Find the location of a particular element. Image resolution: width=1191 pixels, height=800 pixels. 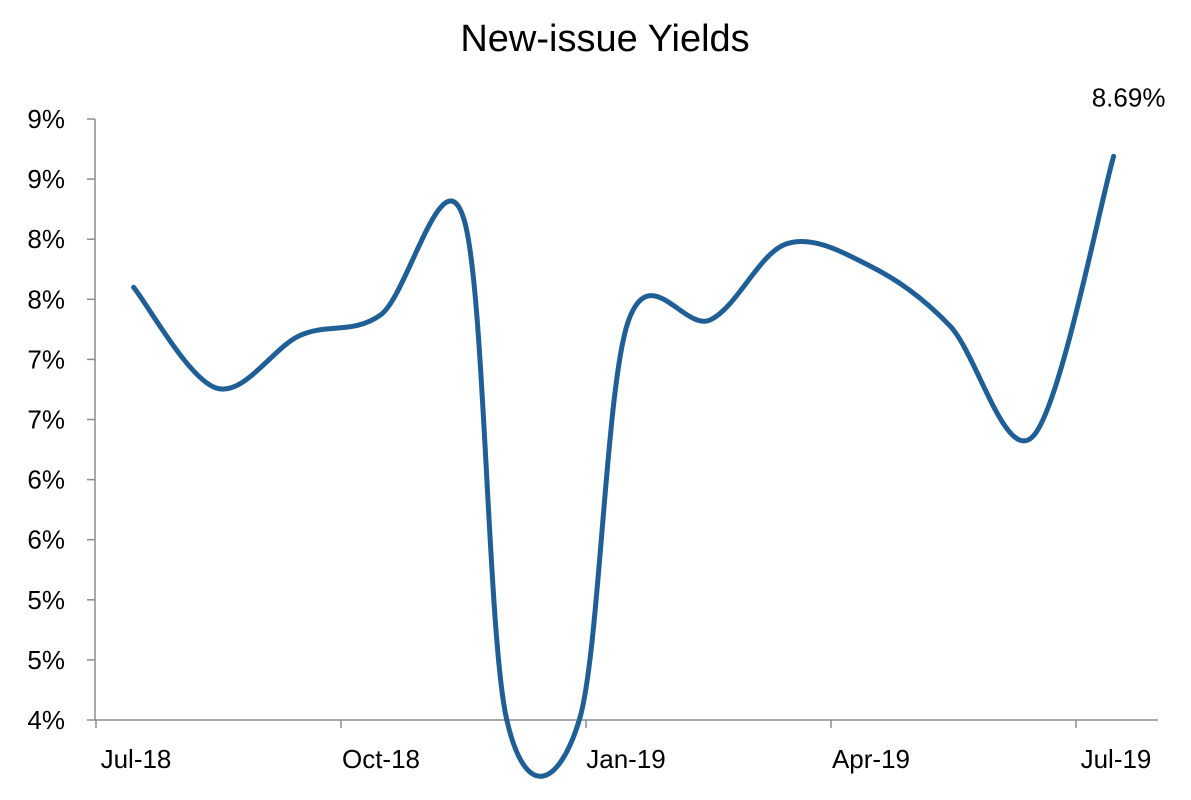

x-tick-label: Jan-19 is located at coordinates (626, 759).